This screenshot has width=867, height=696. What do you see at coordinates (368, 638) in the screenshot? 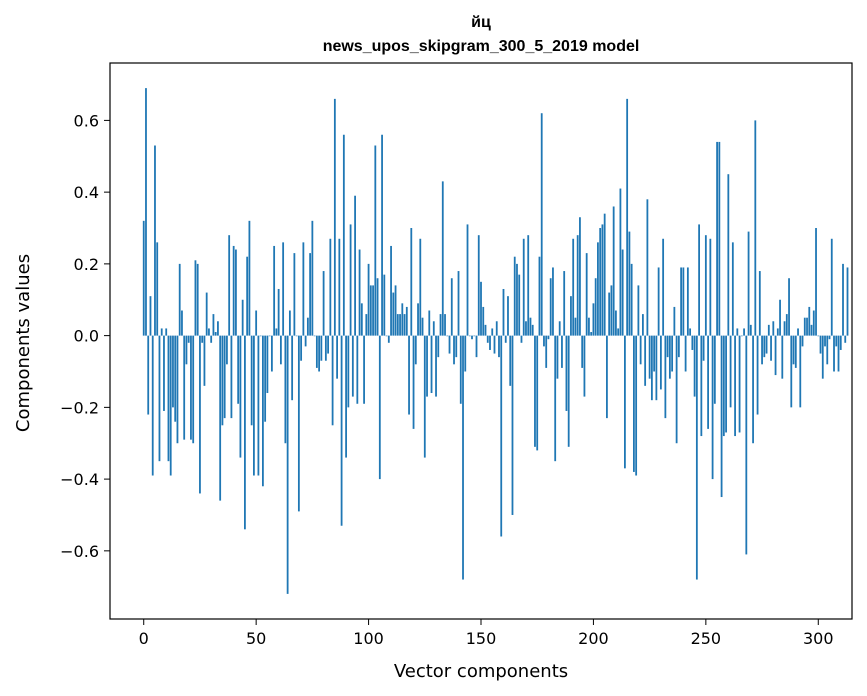
I see `x-tick-label: 100` at bounding box center [368, 638].